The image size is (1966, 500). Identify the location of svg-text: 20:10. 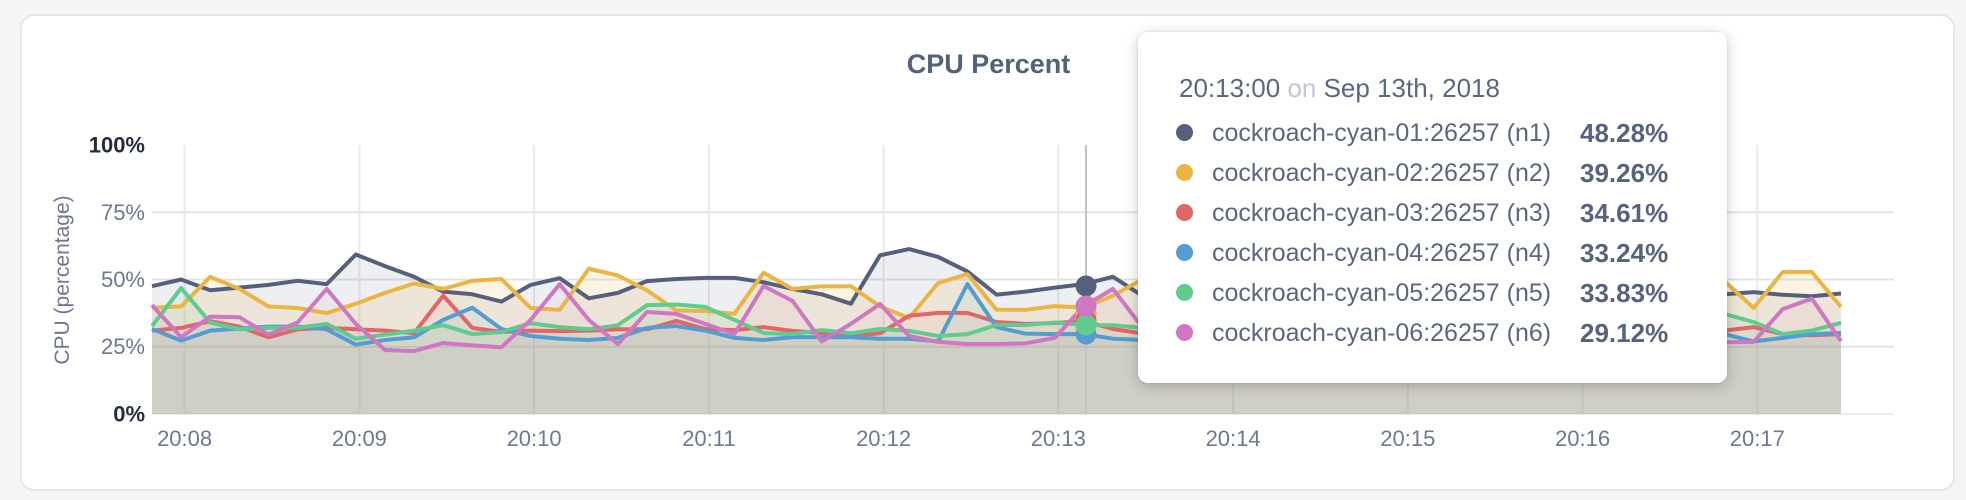
(534, 438).